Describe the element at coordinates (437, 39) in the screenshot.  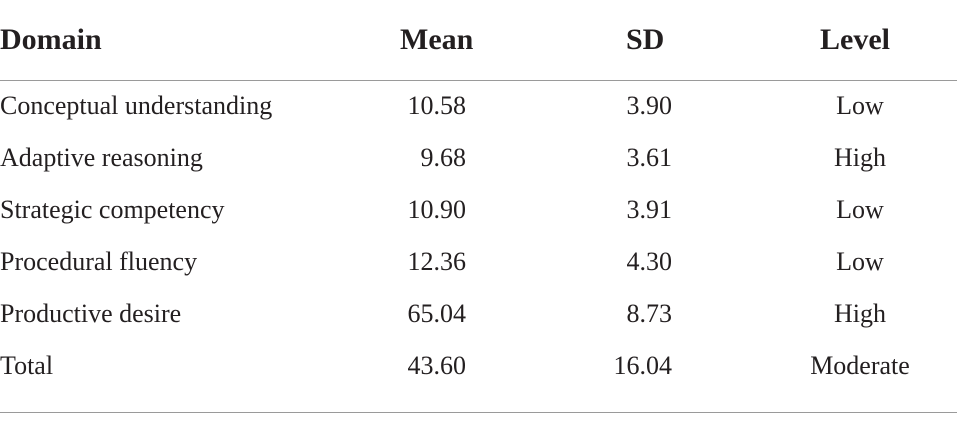
I see `header-mean: Mean` at that location.